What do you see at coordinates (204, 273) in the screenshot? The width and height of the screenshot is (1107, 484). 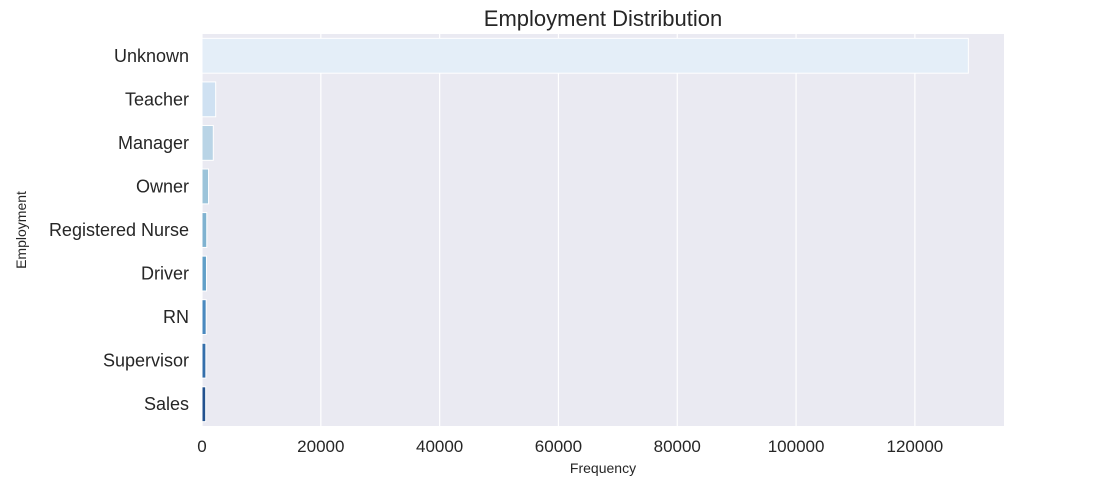 I see `bar-driver` at bounding box center [204, 273].